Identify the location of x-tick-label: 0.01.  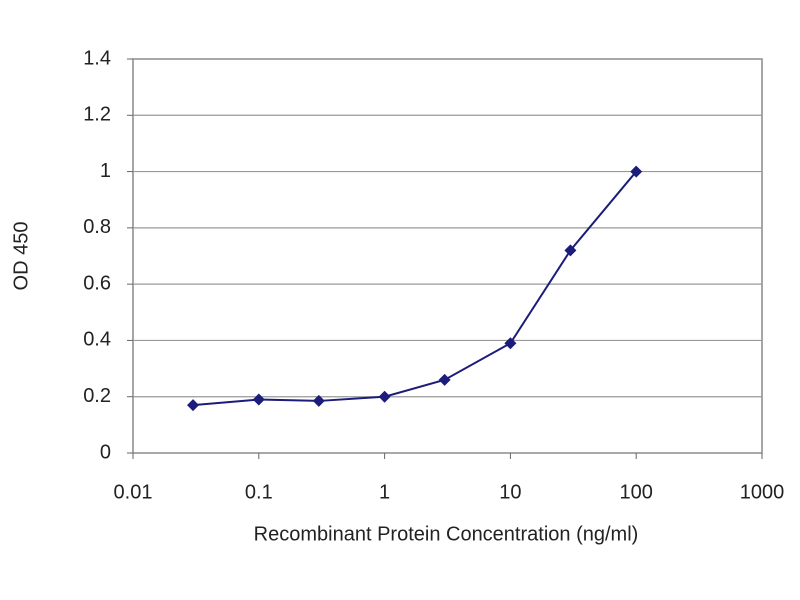
(133, 492).